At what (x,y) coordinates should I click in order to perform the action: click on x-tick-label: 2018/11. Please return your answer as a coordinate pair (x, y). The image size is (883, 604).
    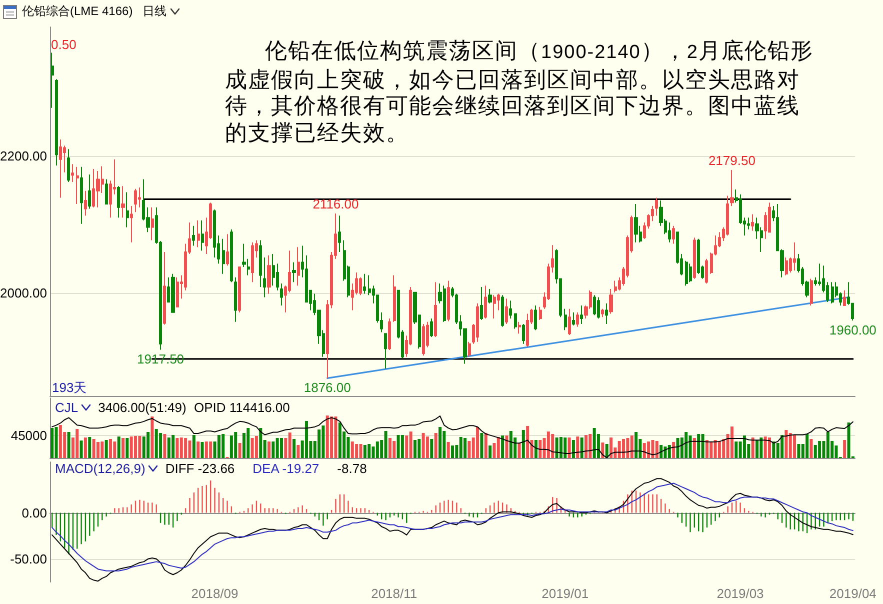
    Looking at the image, I should click on (394, 593).